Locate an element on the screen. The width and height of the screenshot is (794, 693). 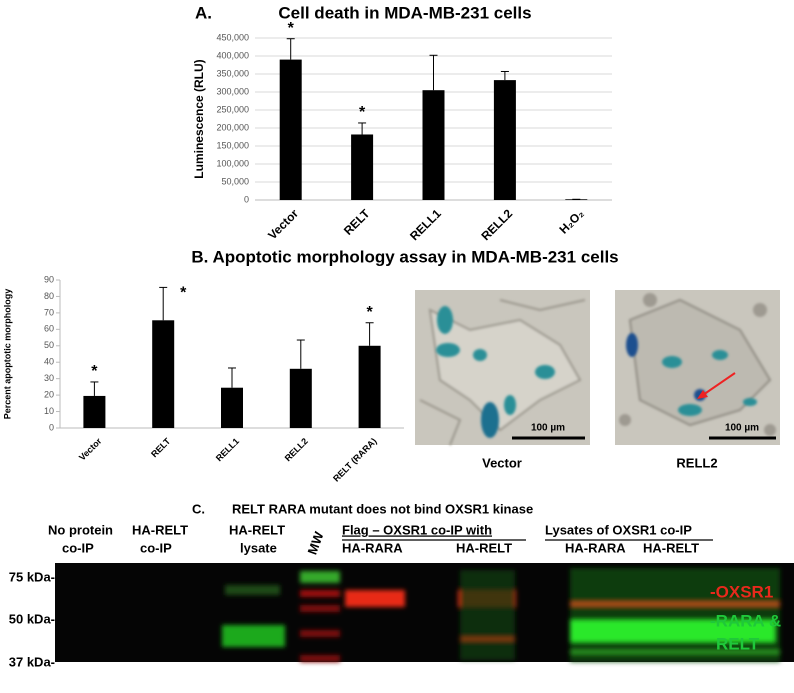
chart-title: Cell death in MDA-MB-231 cells is located at coordinates (404, 12).